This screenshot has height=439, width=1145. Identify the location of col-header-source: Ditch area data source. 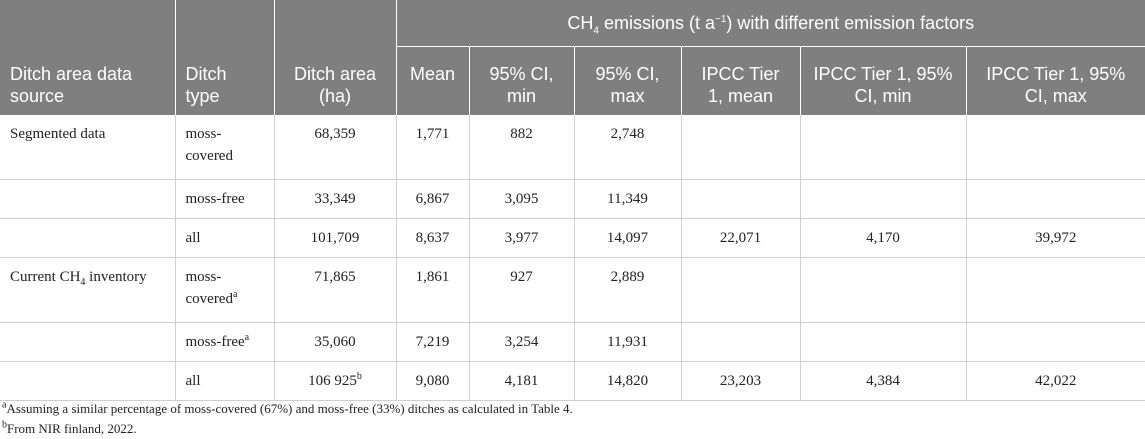
(87, 80).